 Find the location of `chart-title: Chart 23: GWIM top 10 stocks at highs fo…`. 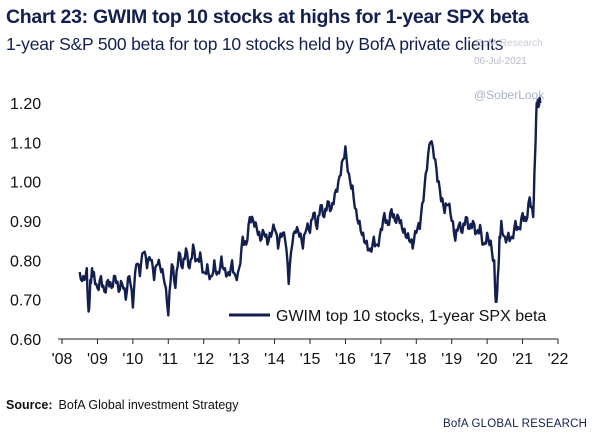

chart-title: Chart 23: GWIM top 10 stocks at highs fo… is located at coordinates (267, 17).